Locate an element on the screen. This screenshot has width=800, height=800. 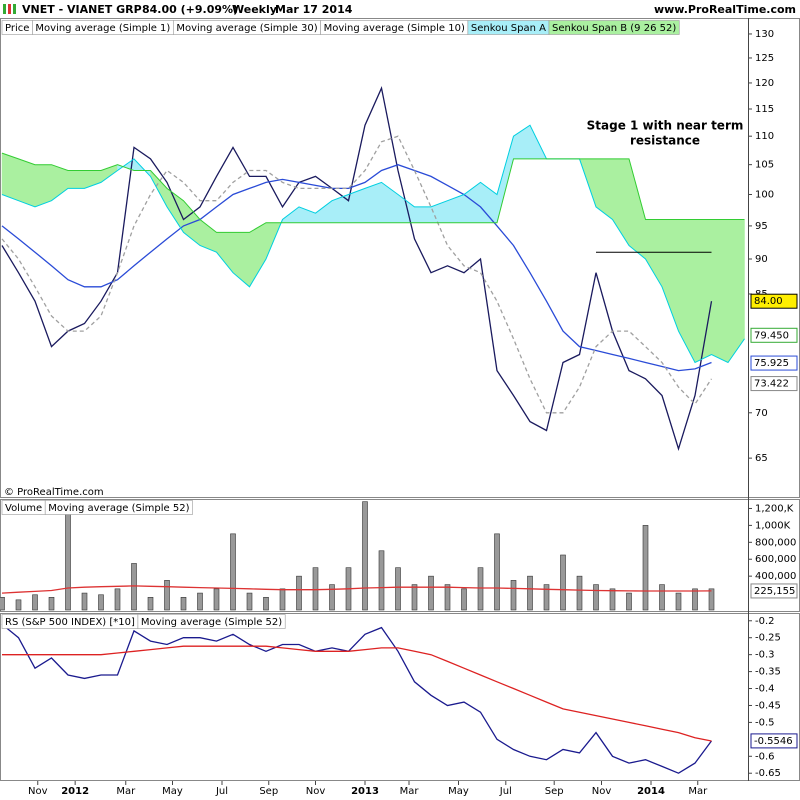
y-tick-label: -0.6 is located at coordinates (765, 756).